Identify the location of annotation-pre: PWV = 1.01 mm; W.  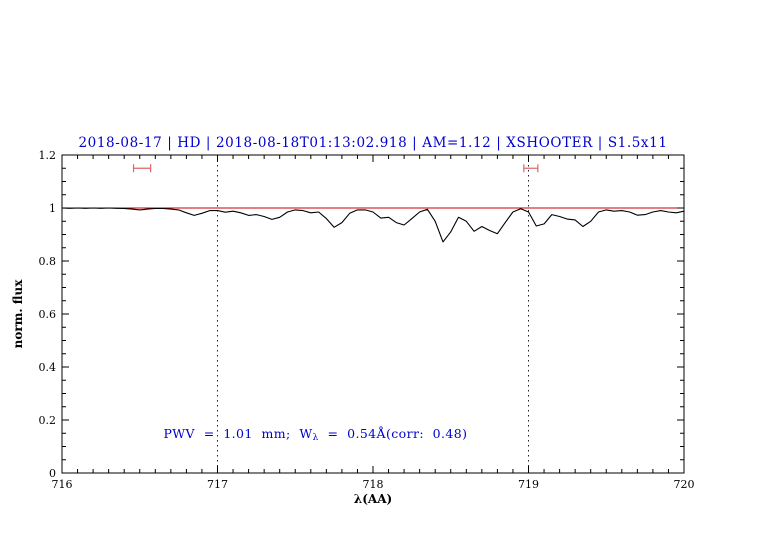
(238, 433).